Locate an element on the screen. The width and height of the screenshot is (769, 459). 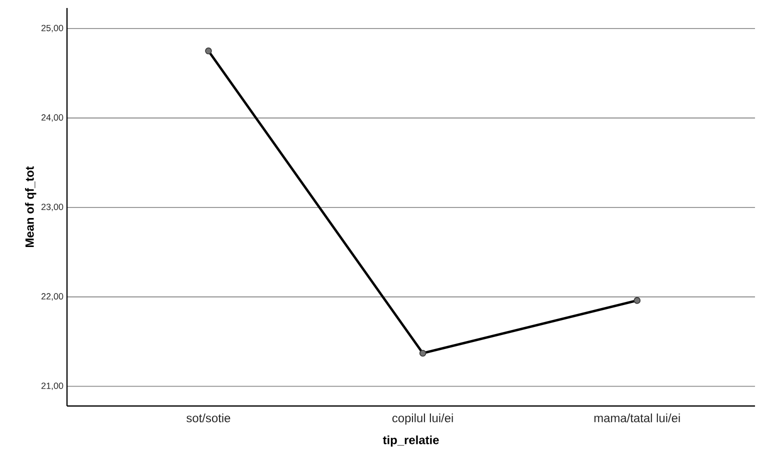
x-tick-label: mama/tatal lui/ei is located at coordinates (637, 418).